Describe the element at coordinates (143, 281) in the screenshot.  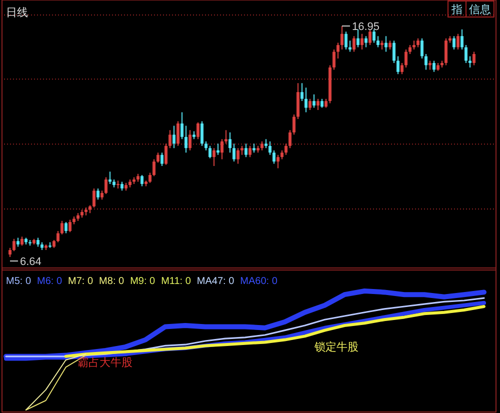
I see `text: M9: 0` at that location.